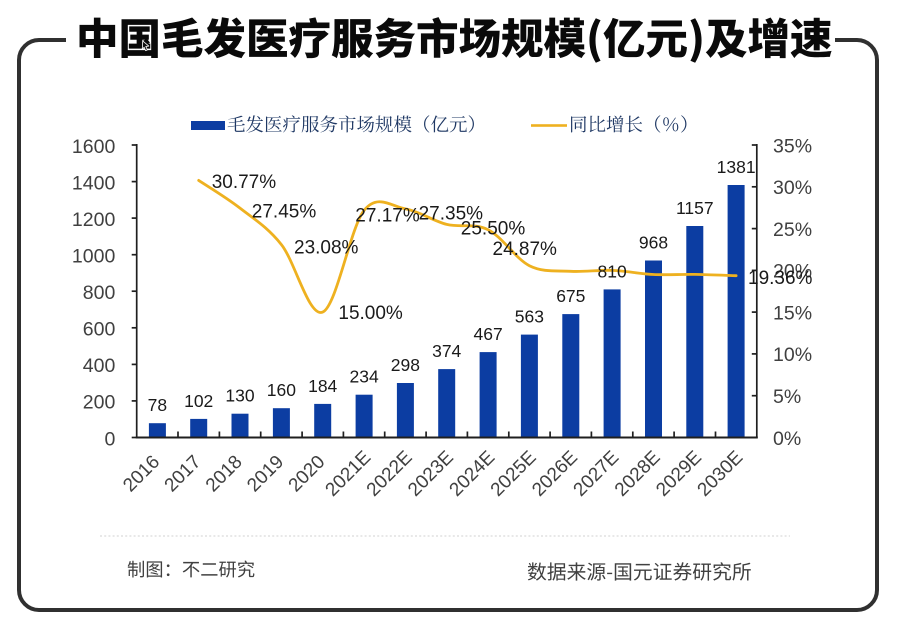  Describe the element at coordinates (94, 220) in the screenshot. I see `svg-text: 1200` at that location.